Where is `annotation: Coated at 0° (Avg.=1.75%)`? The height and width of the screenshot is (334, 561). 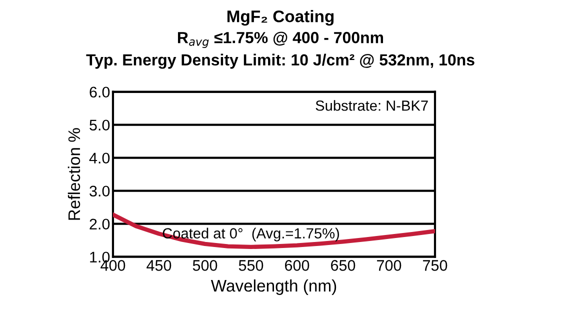
annotation: Coated at 0° (Avg.=1.75%) is located at coordinates (251, 235).